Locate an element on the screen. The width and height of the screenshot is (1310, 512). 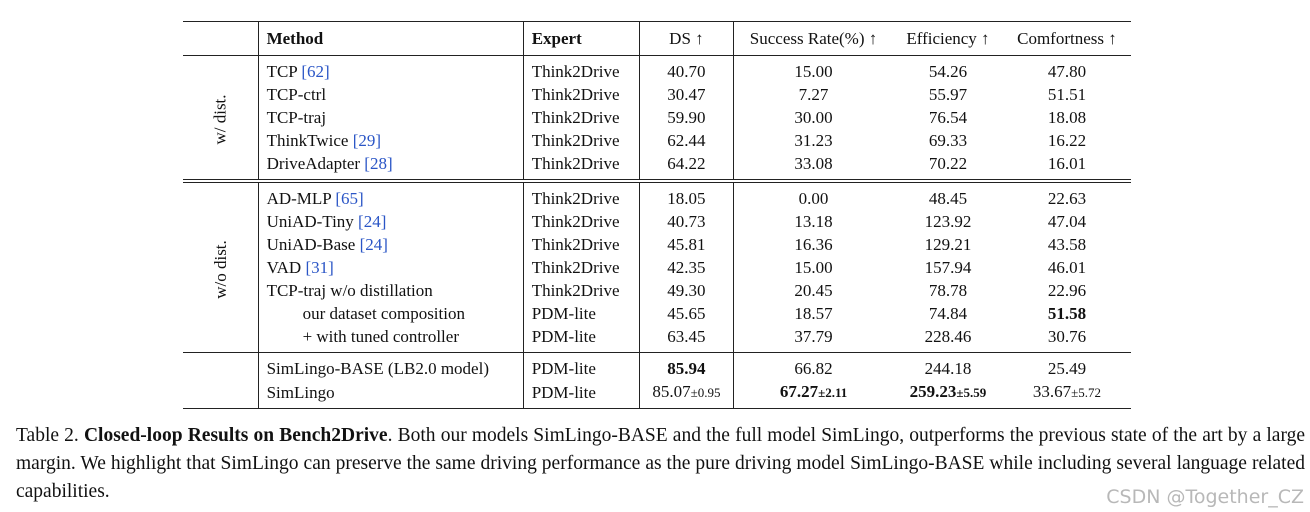
value: 67.27 is located at coordinates (799, 391).